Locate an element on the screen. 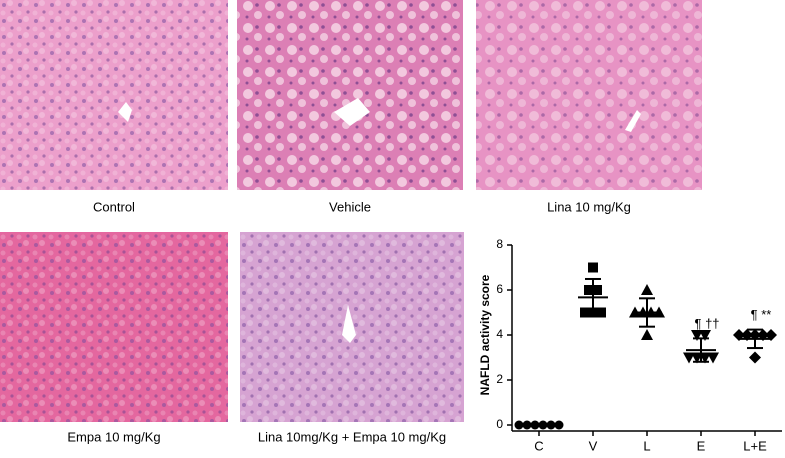 The image size is (785, 458). x-tick-label: E is located at coordinates (701, 445).